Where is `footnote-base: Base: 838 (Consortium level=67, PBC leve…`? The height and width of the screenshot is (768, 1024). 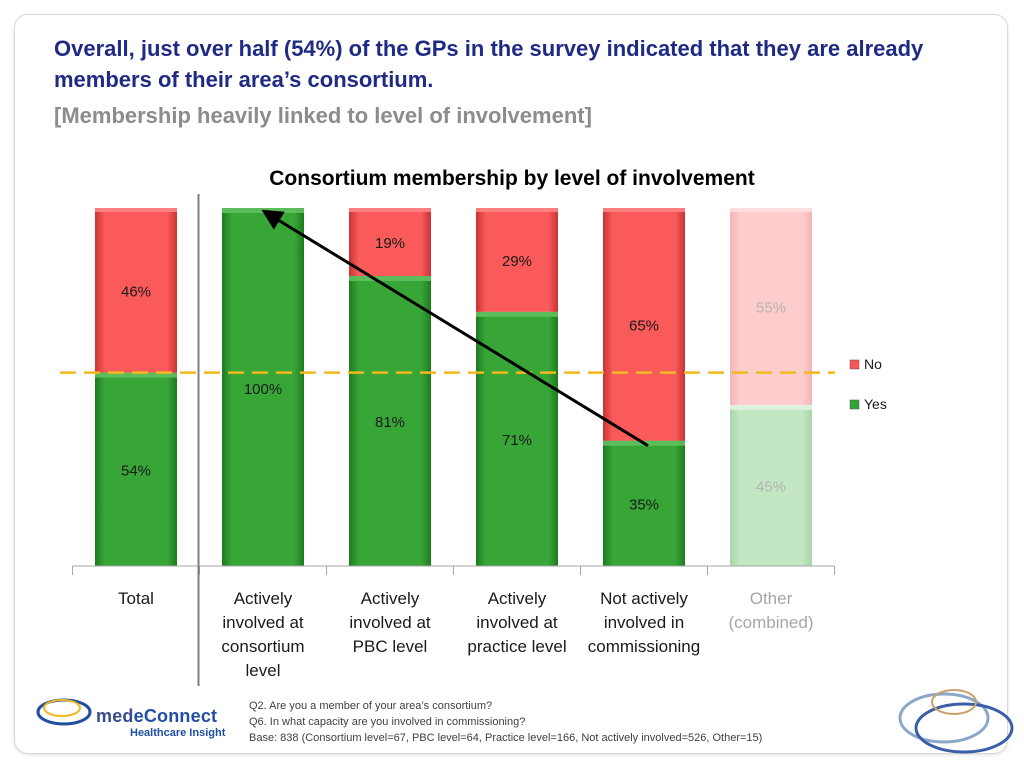 footnote-base: Base: 838 (Consortium level=67, PBC leve… is located at coordinates (506, 738).